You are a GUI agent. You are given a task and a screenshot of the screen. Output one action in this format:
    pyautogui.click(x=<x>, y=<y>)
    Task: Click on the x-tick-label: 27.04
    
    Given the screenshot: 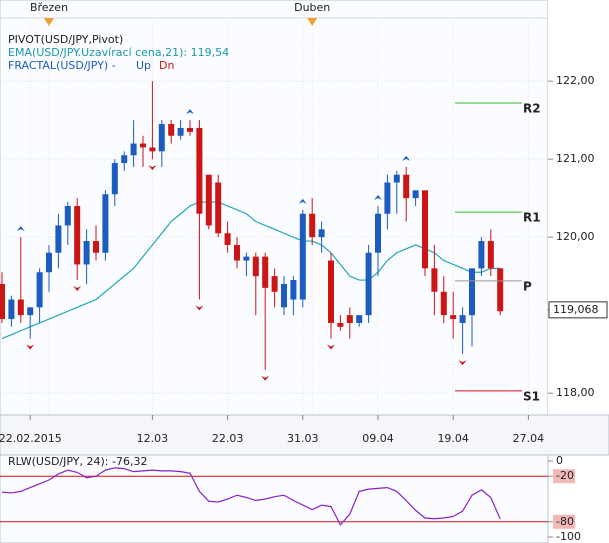 What is the action you would take?
    pyautogui.click(x=529, y=438)
    